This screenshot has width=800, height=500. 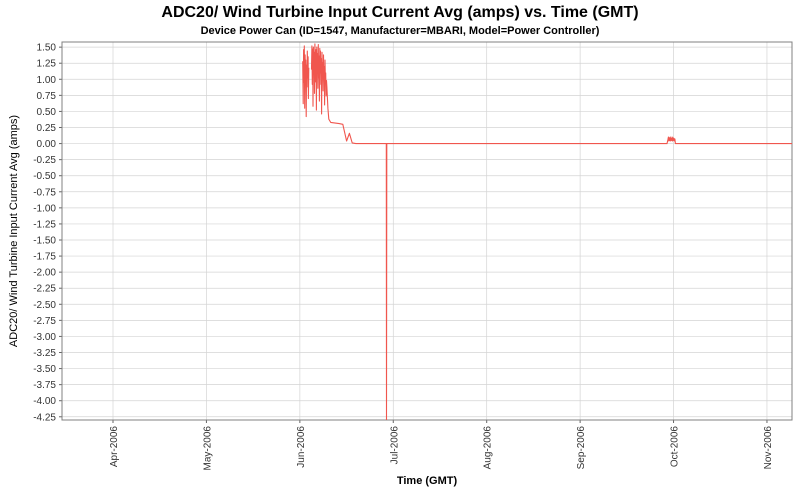 What do you see at coordinates (44, 160) in the screenshot?
I see `y-tick-label: -0.25` at bounding box center [44, 160].